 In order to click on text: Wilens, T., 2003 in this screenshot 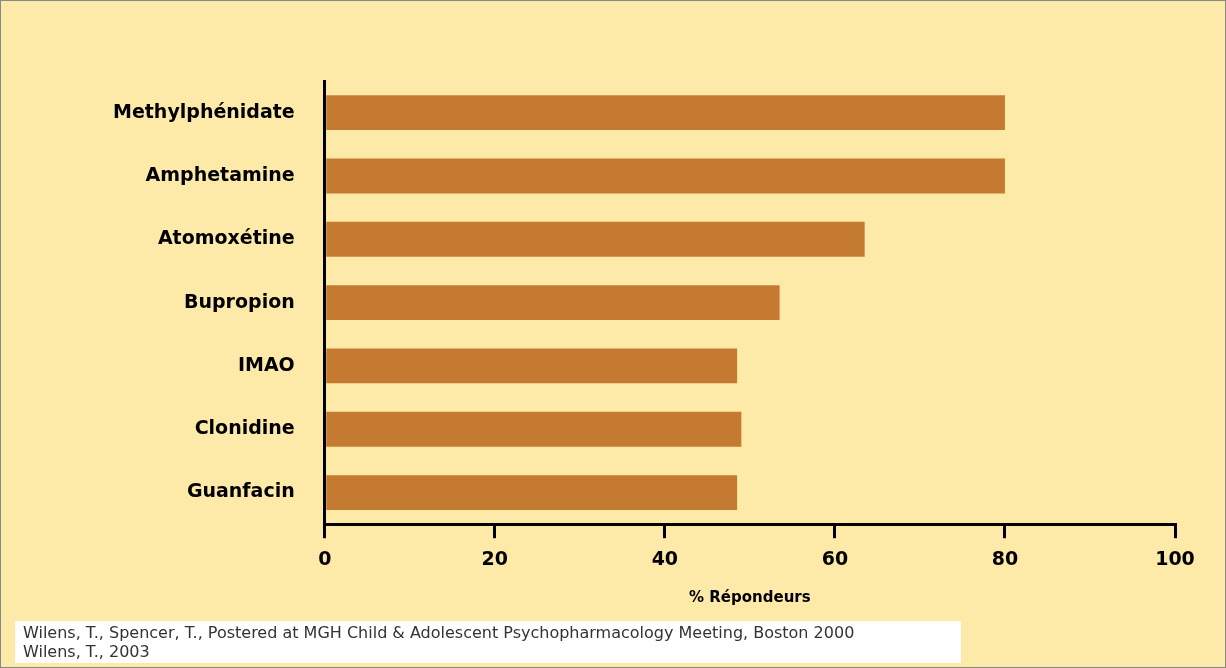, I will do `click(87, 651)`.